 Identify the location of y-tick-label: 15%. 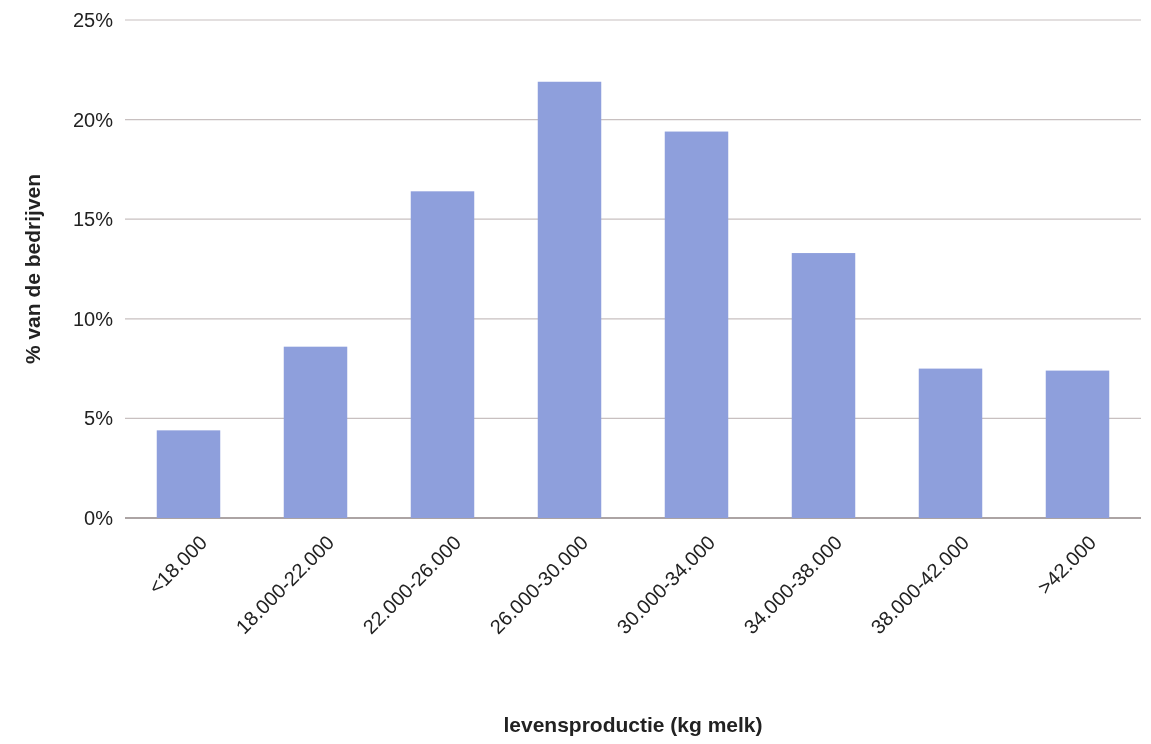
(93, 219).